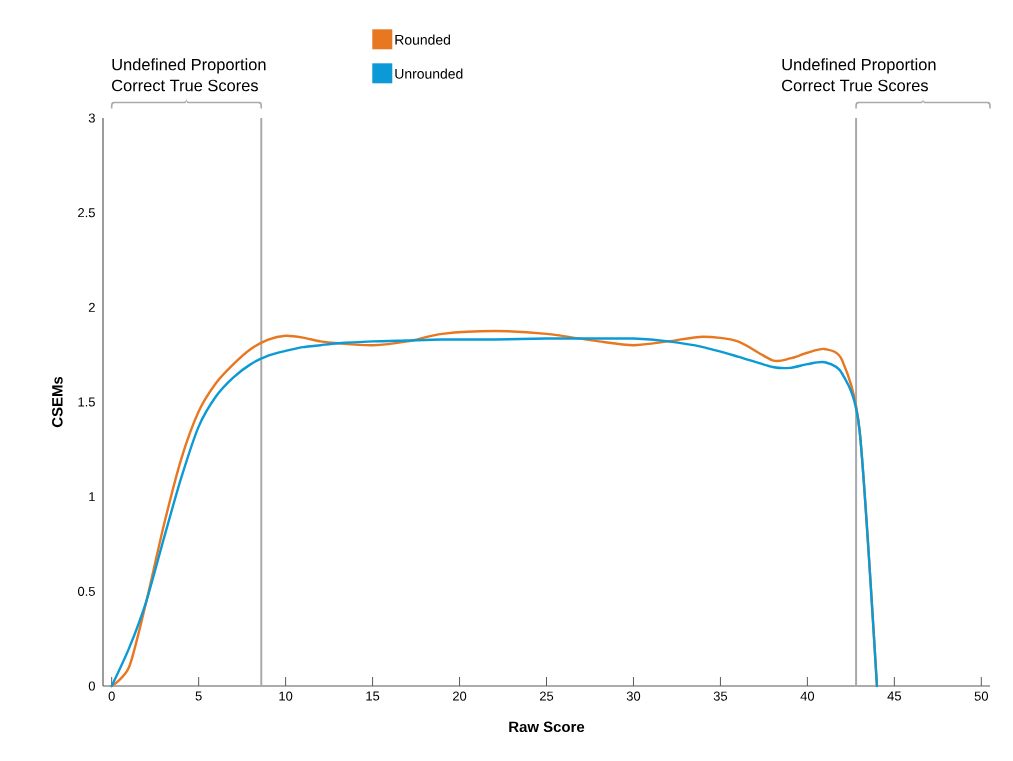  What do you see at coordinates (86, 402) in the screenshot?
I see `y-tick-label: 1.5` at bounding box center [86, 402].